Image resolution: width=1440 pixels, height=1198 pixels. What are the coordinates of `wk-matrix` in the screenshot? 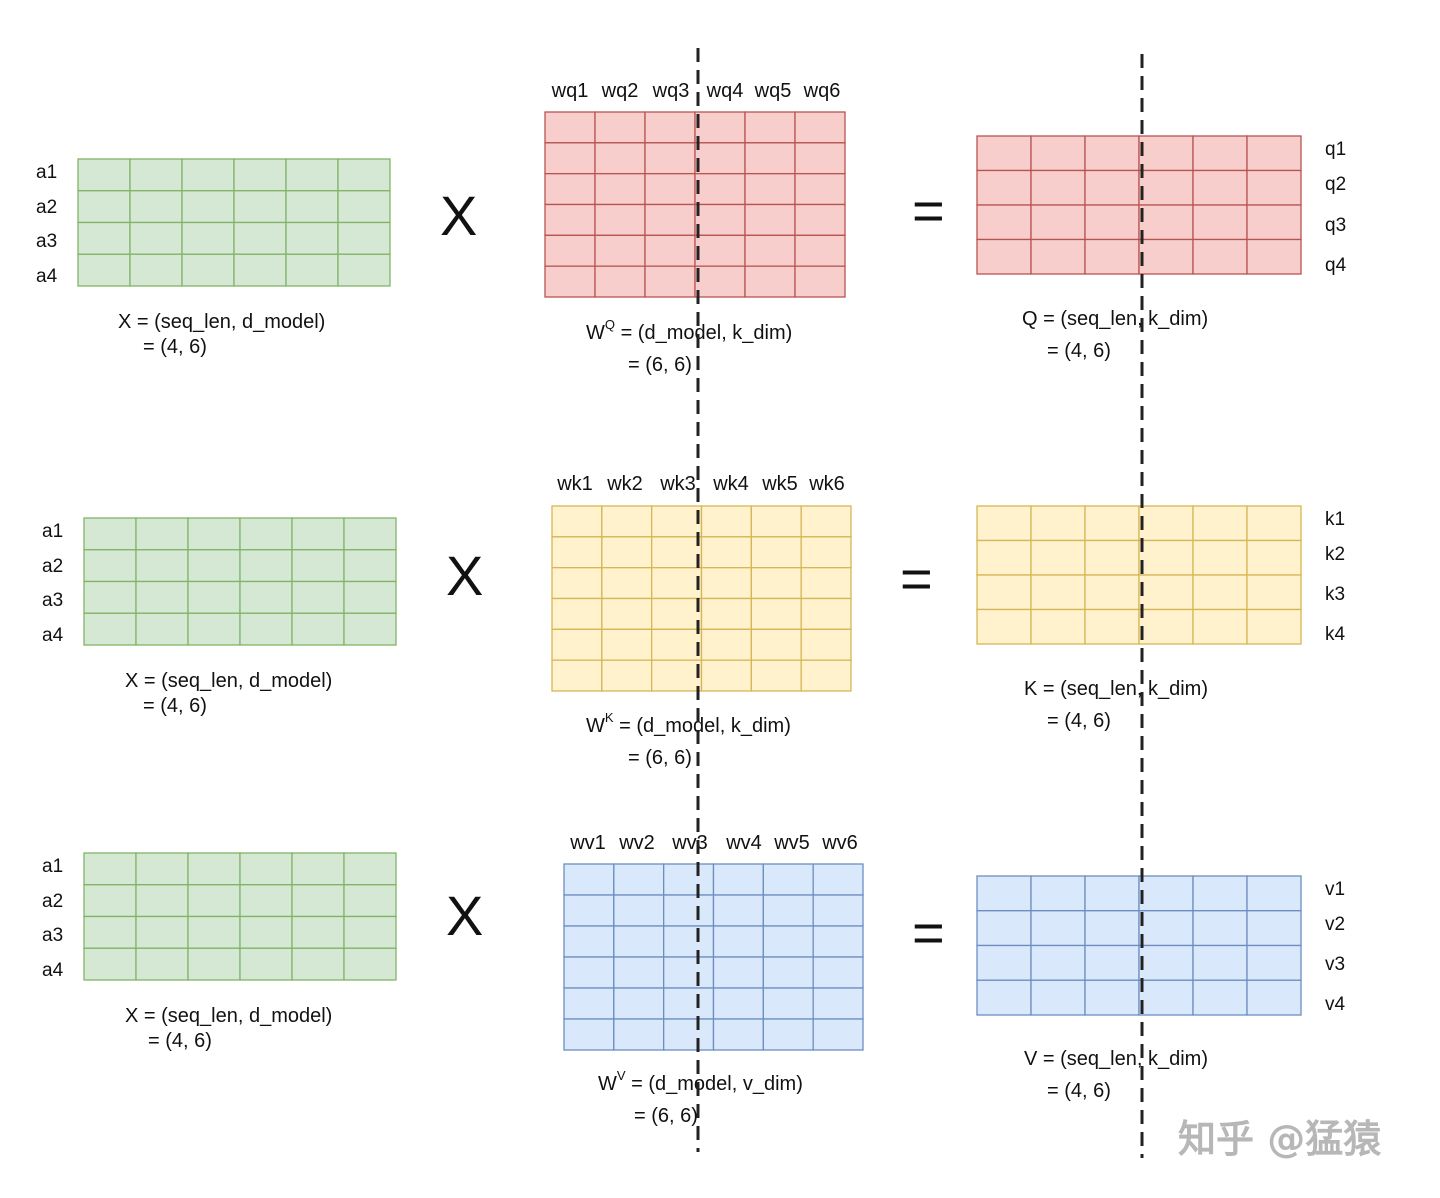 It's located at (701, 598).